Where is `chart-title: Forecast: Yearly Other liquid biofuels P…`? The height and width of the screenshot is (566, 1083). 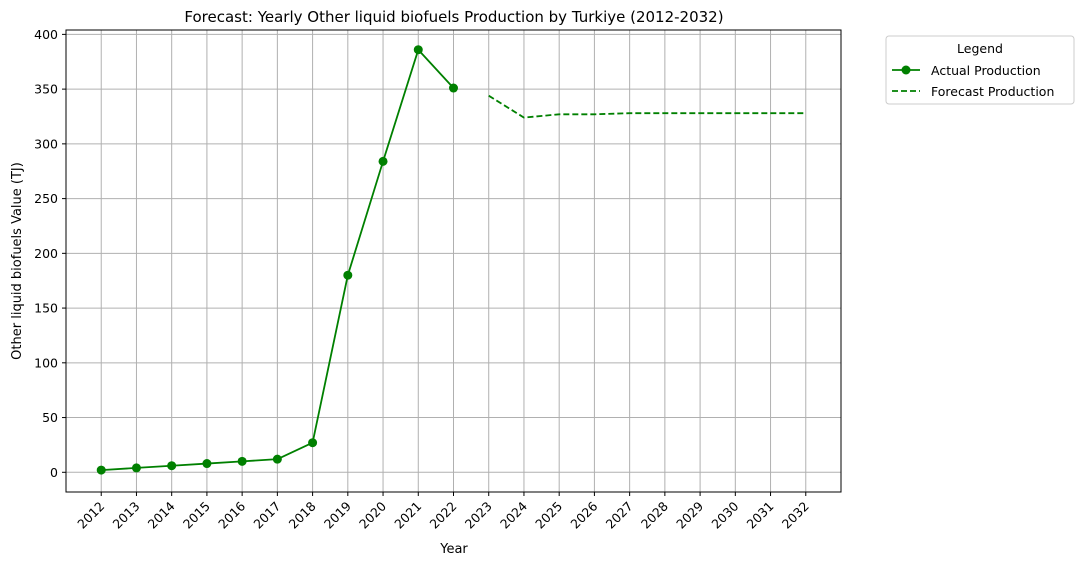
chart-title: Forecast: Yearly Other liquid biofuels P… is located at coordinates (453, 17).